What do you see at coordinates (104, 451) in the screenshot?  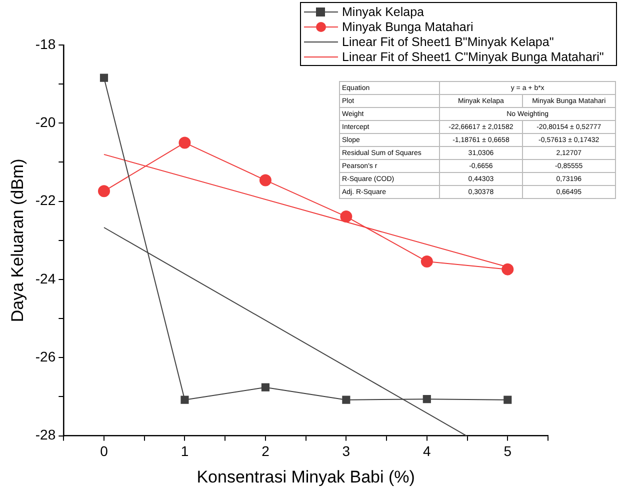 I see `x-tick-label: 0` at bounding box center [104, 451].